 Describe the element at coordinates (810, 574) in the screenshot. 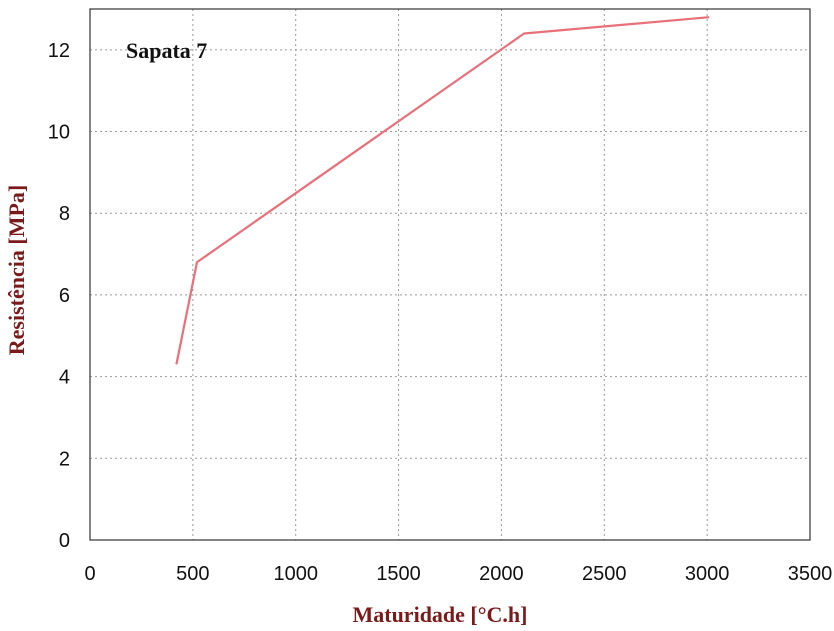

I see `x-tick-label: 3500` at that location.